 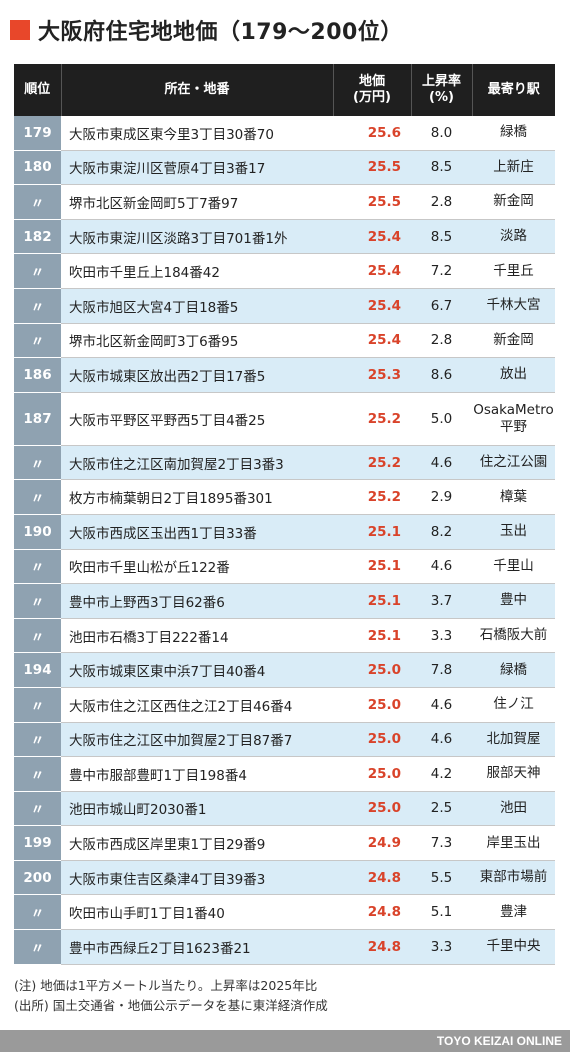 What do you see at coordinates (441, 133) in the screenshot?
I see `rise-cell: 8.0` at bounding box center [441, 133].